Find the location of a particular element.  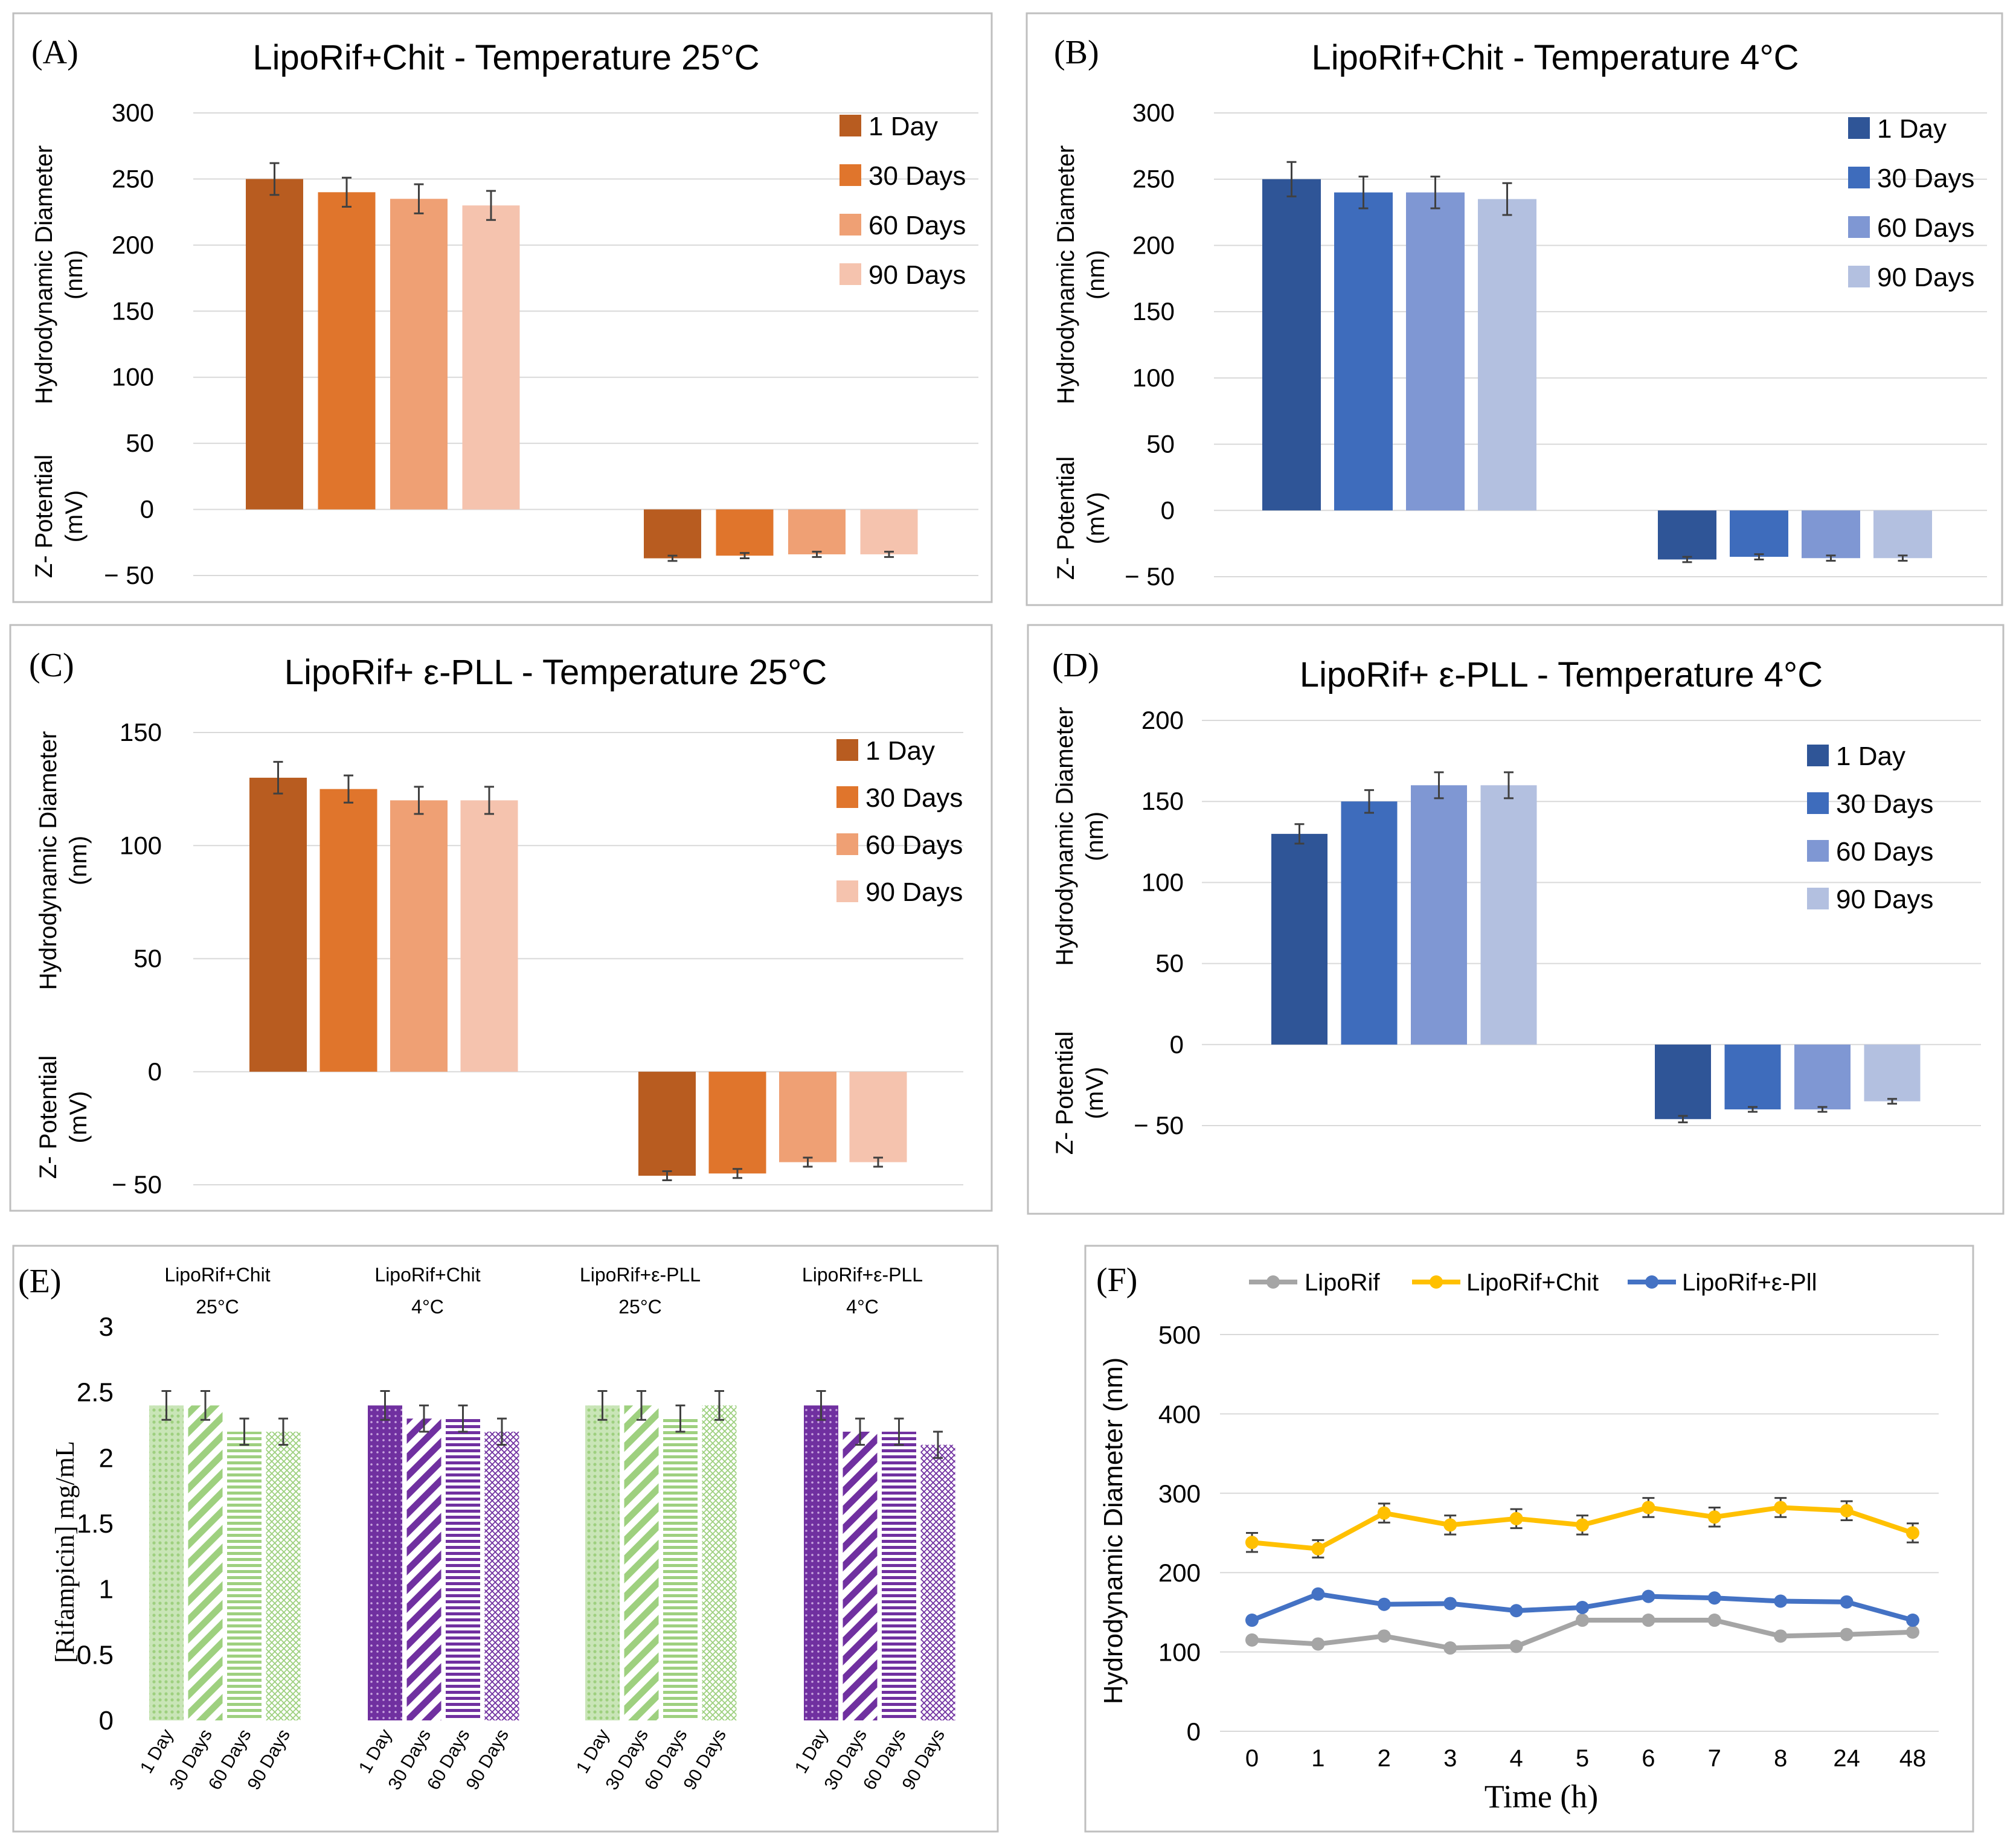

panel-a-bars is located at coordinates (582, 362).